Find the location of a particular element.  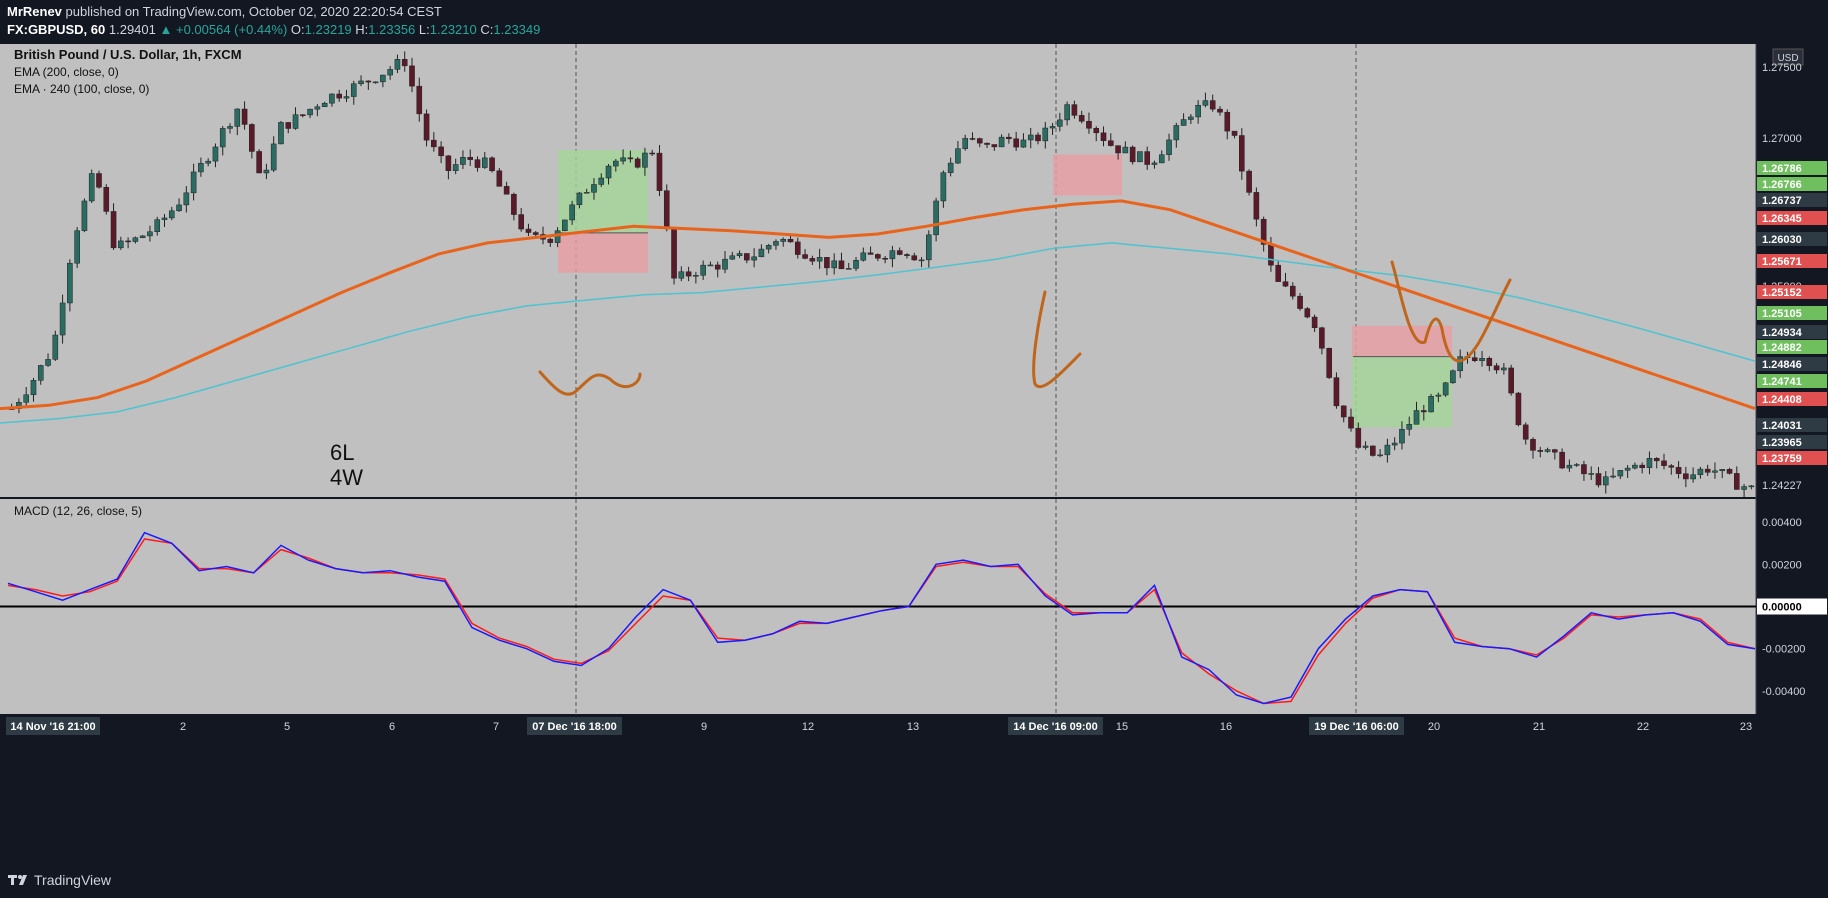

position-zone-green is located at coordinates (603, 191).